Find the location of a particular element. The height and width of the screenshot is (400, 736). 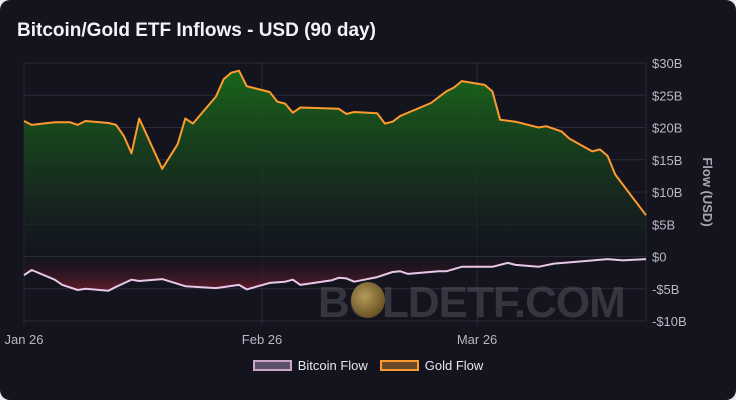

gold-swatch is located at coordinates (399, 365).